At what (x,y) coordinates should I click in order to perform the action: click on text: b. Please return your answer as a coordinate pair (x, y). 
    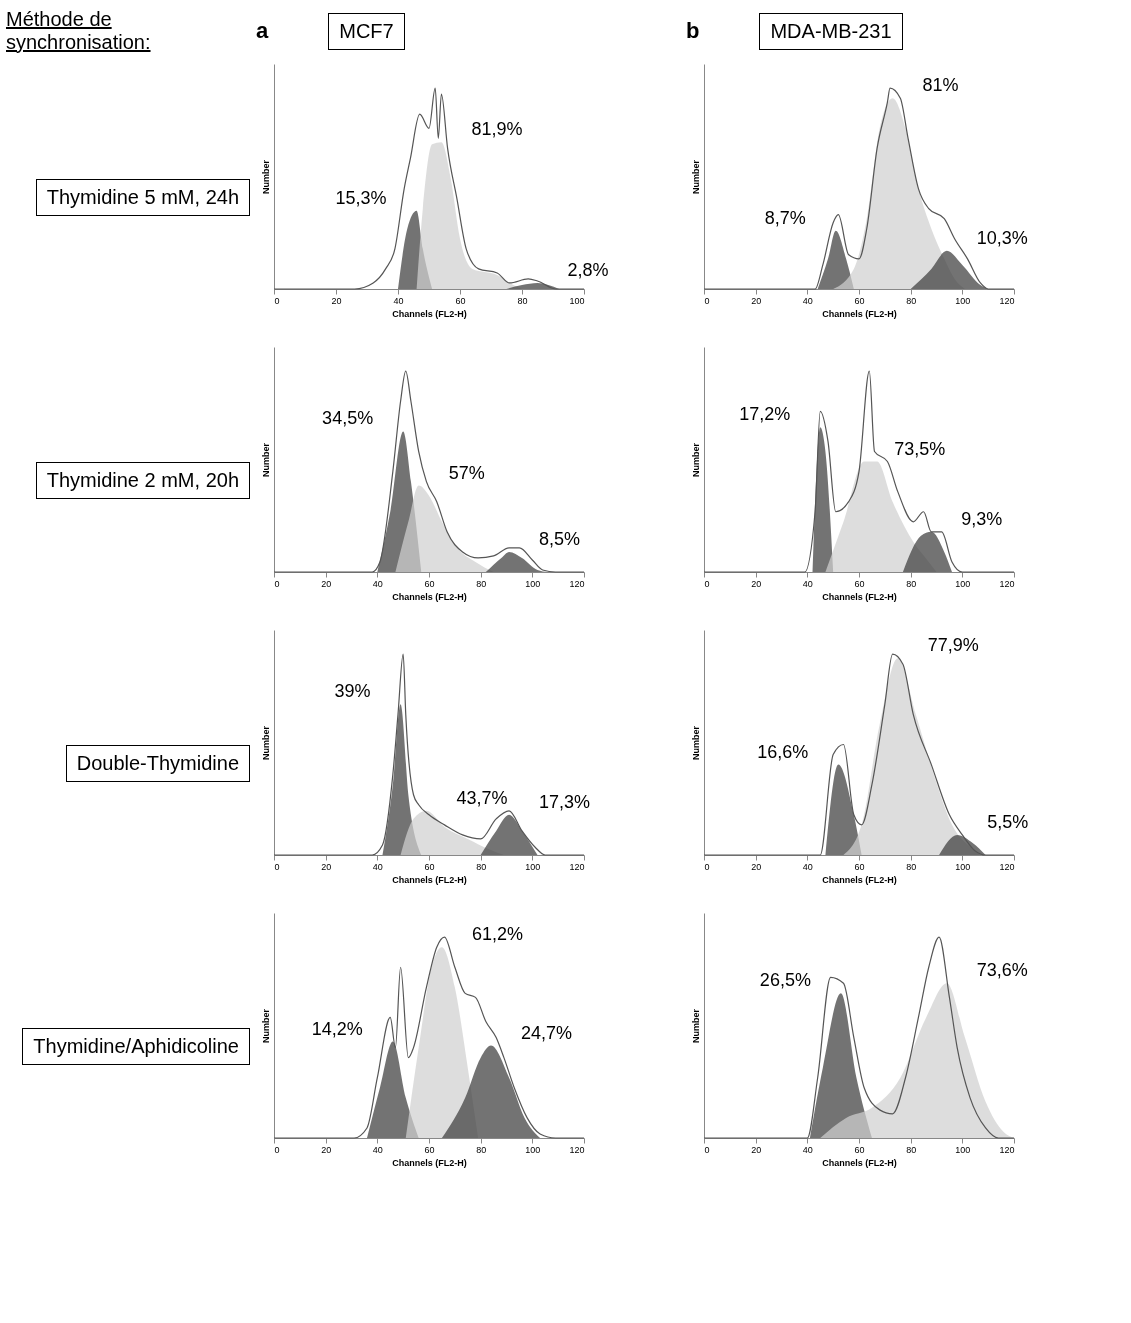
    Looking at the image, I should click on (693, 31).